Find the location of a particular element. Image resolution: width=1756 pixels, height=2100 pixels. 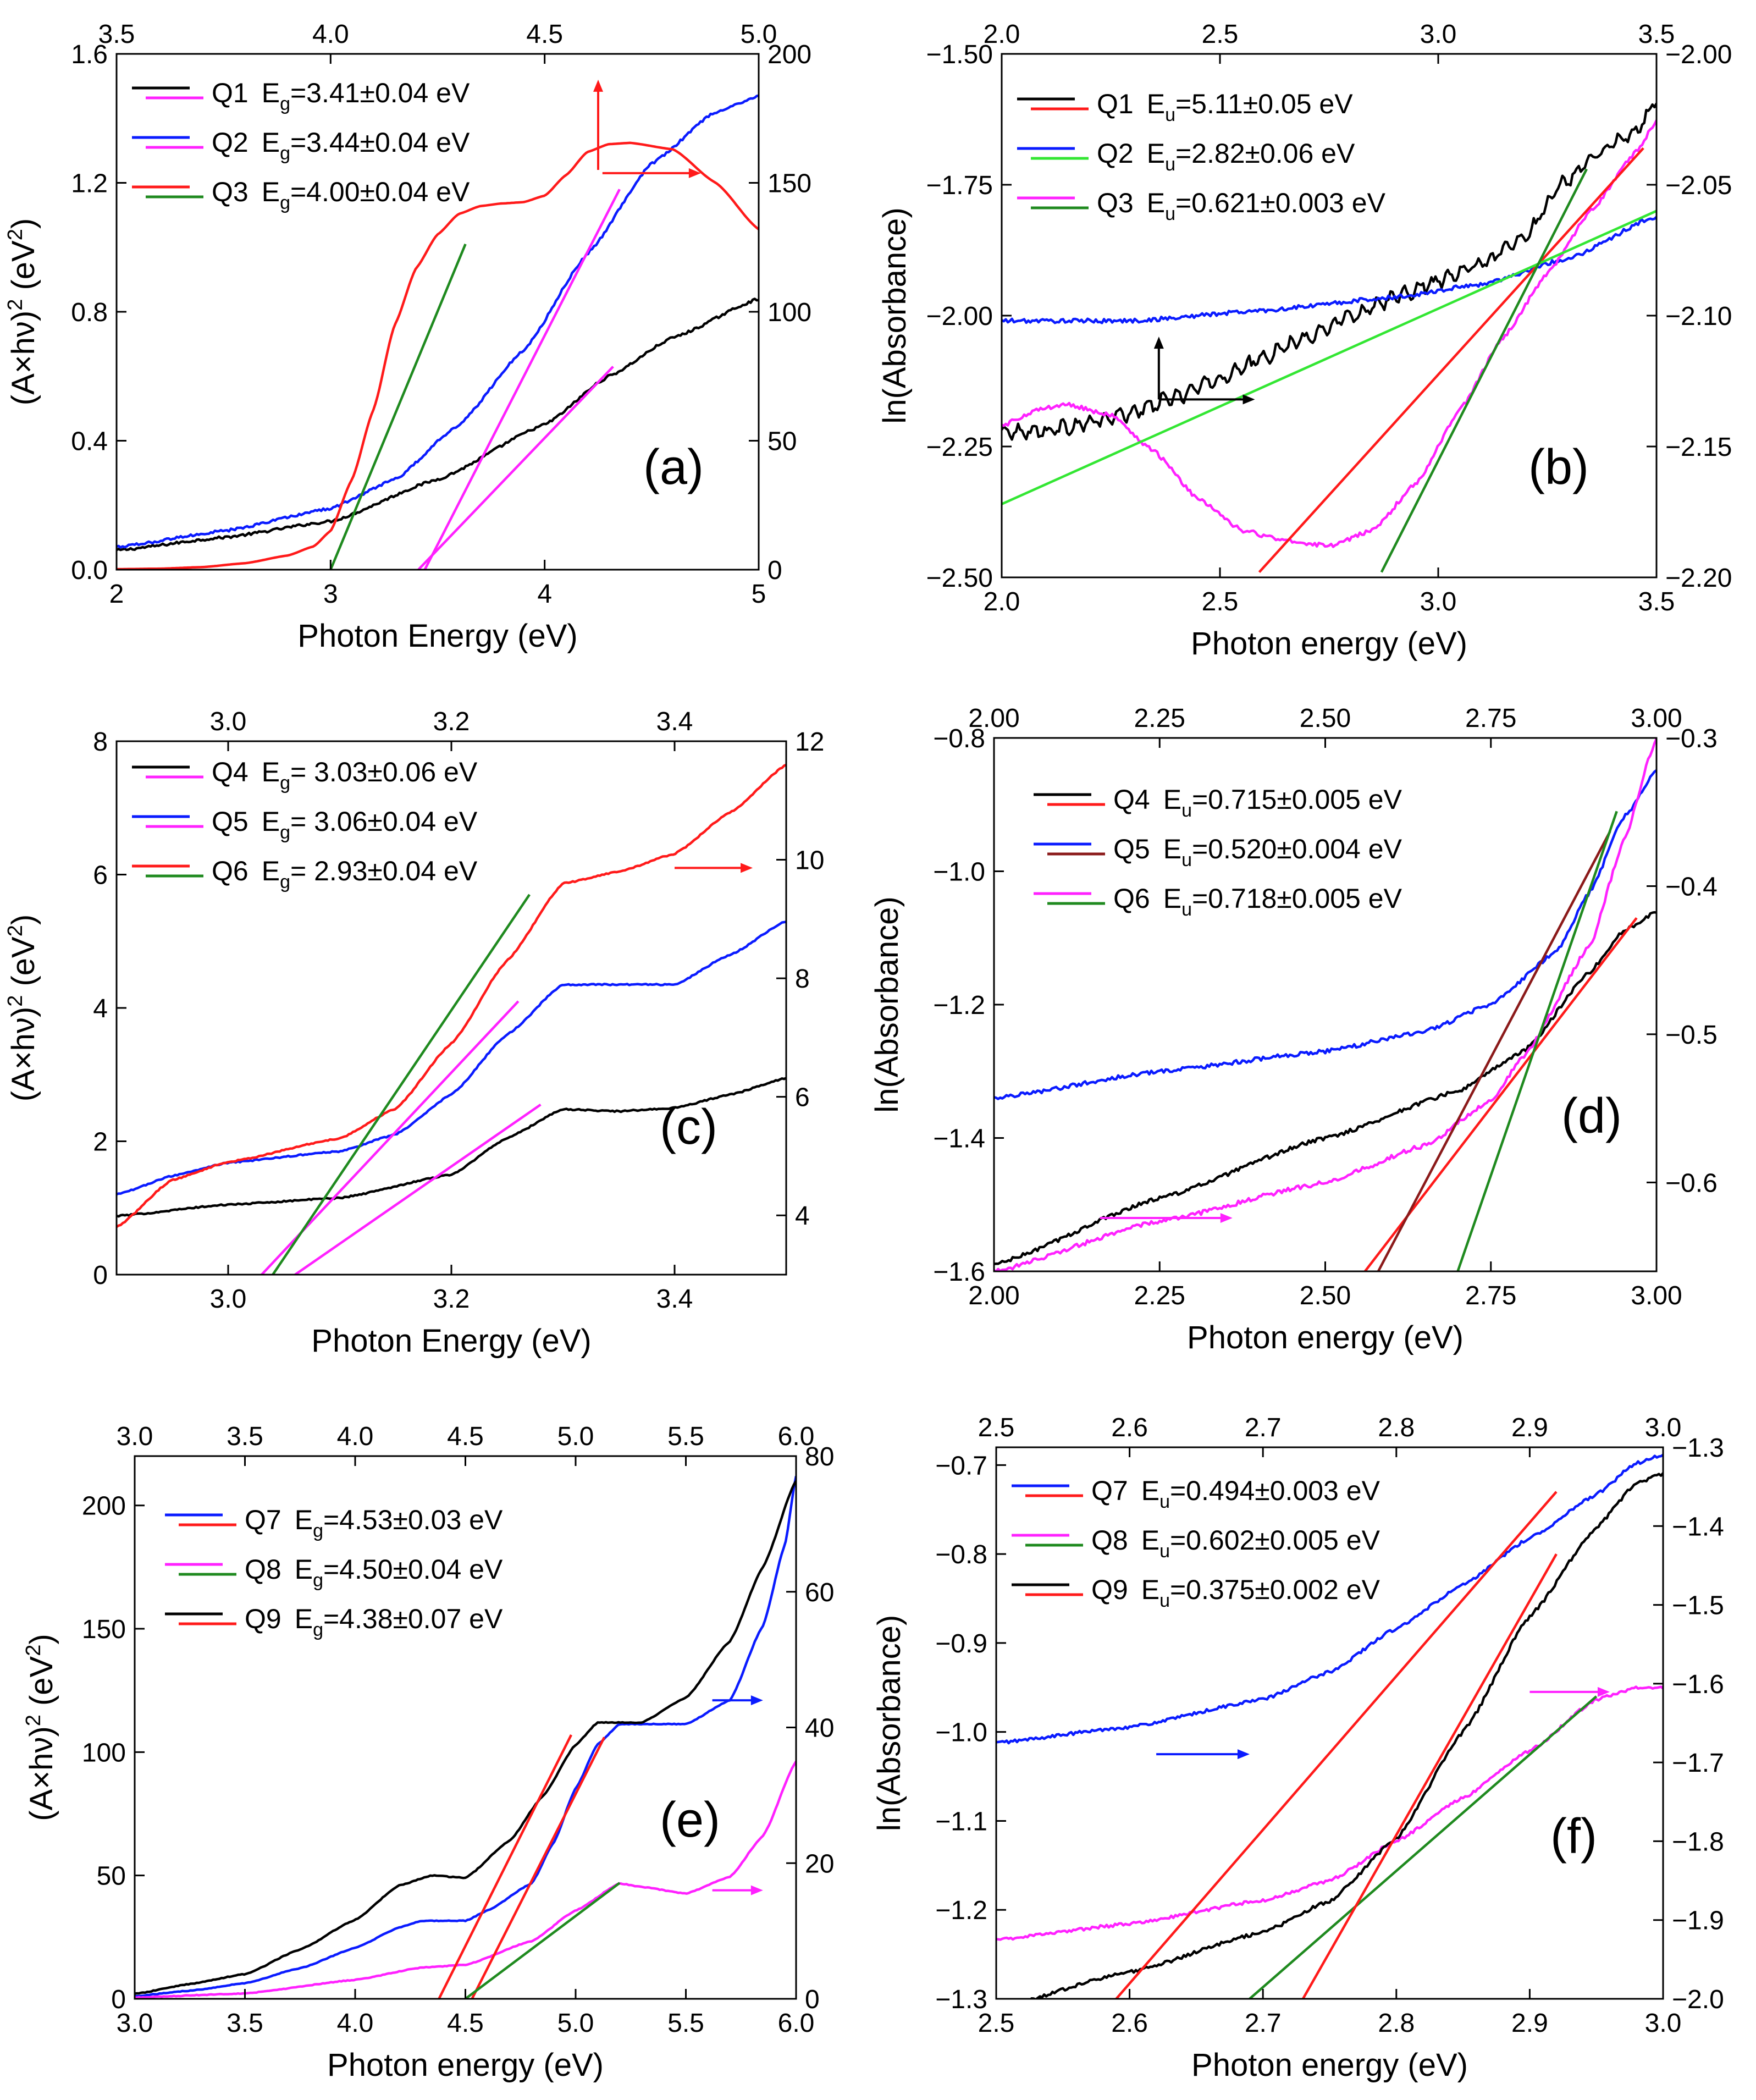

legend-label: Q4 Eg= 3.03±0.06 eV is located at coordinates (345, 775).